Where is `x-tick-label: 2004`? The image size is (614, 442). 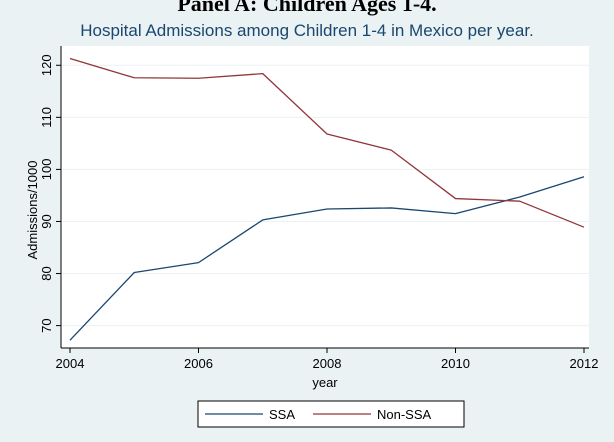 x-tick-label: 2004 is located at coordinates (70, 363).